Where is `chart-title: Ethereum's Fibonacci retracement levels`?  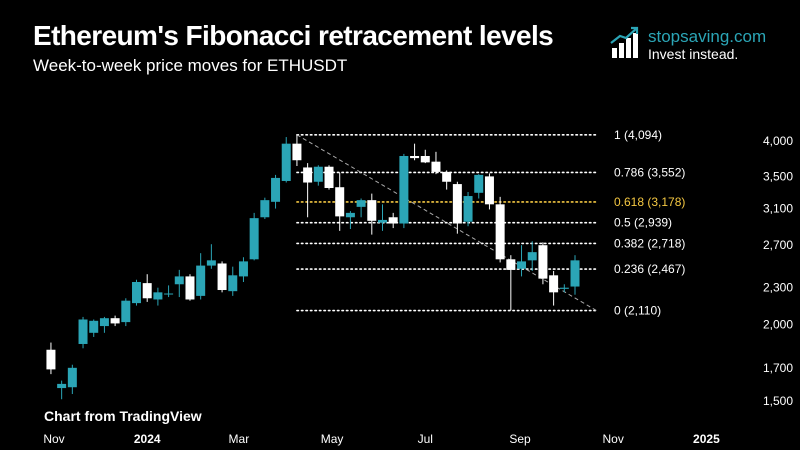
chart-title: Ethereum's Fibonacci retracement levels is located at coordinates (293, 35).